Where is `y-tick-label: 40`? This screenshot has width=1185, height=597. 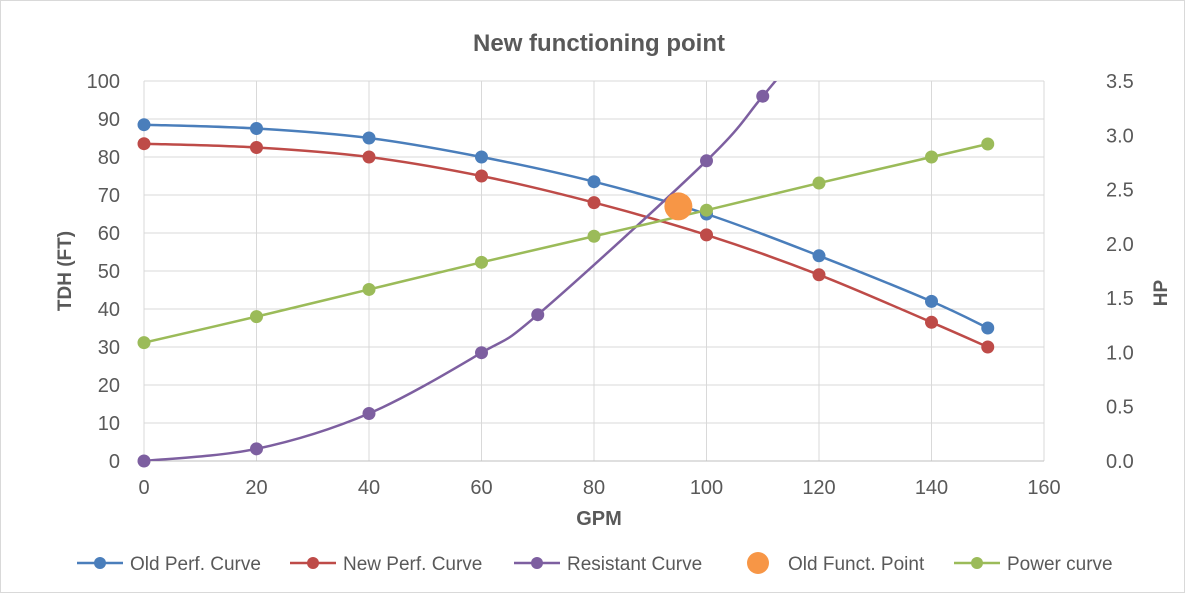 y-tick-label: 40 is located at coordinates (109, 310).